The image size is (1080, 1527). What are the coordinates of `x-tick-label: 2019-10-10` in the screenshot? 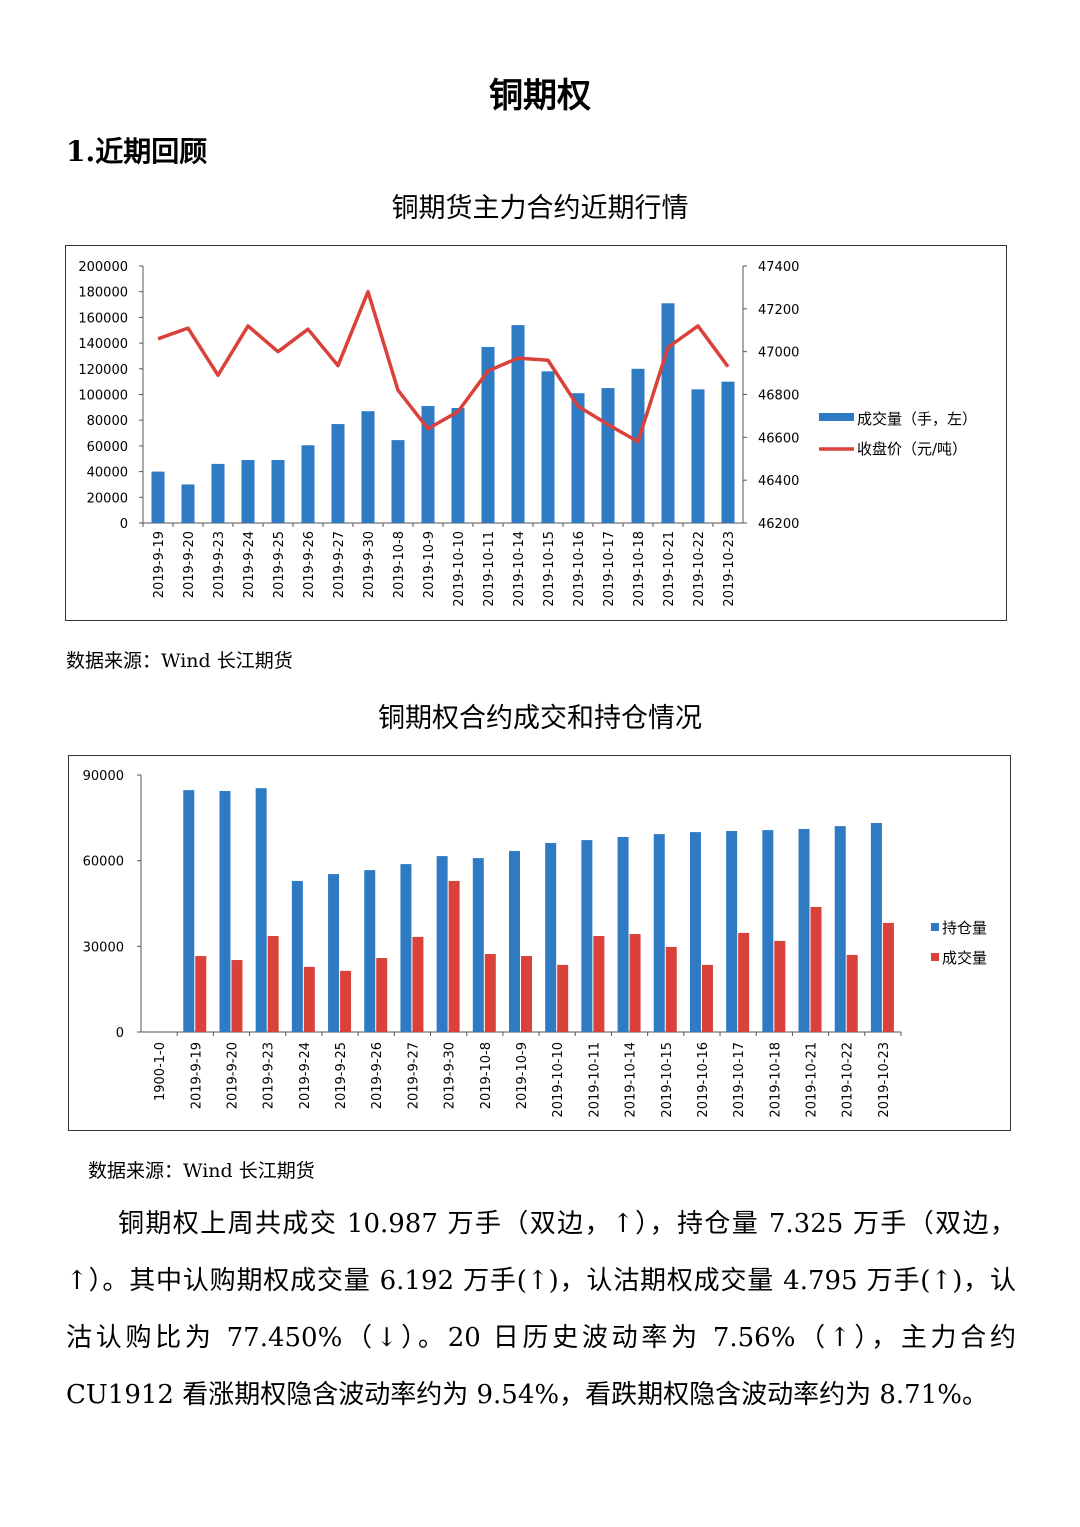 It's located at (558, 1080).